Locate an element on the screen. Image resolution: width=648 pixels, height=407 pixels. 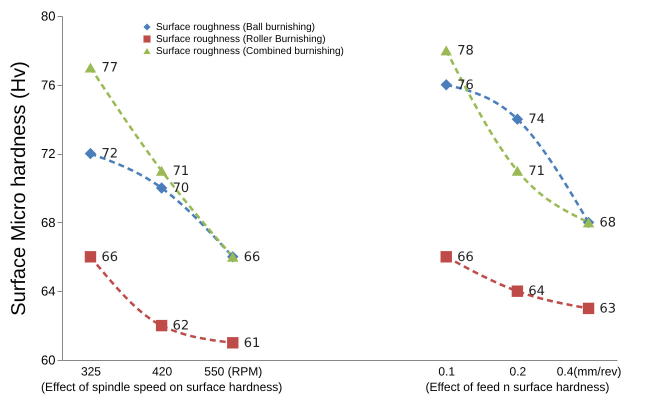
y-tick-label: 80 is located at coordinates (48, 16).